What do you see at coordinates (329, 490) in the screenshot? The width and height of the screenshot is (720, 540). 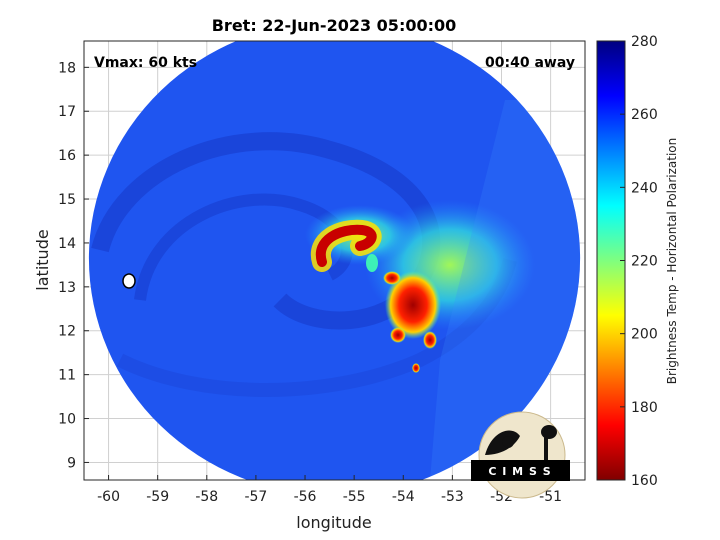 I see `x-axis-ticks: -60 -59 -58 -57 -56 -55 -54 -53 -52 -51` at bounding box center [329, 490].